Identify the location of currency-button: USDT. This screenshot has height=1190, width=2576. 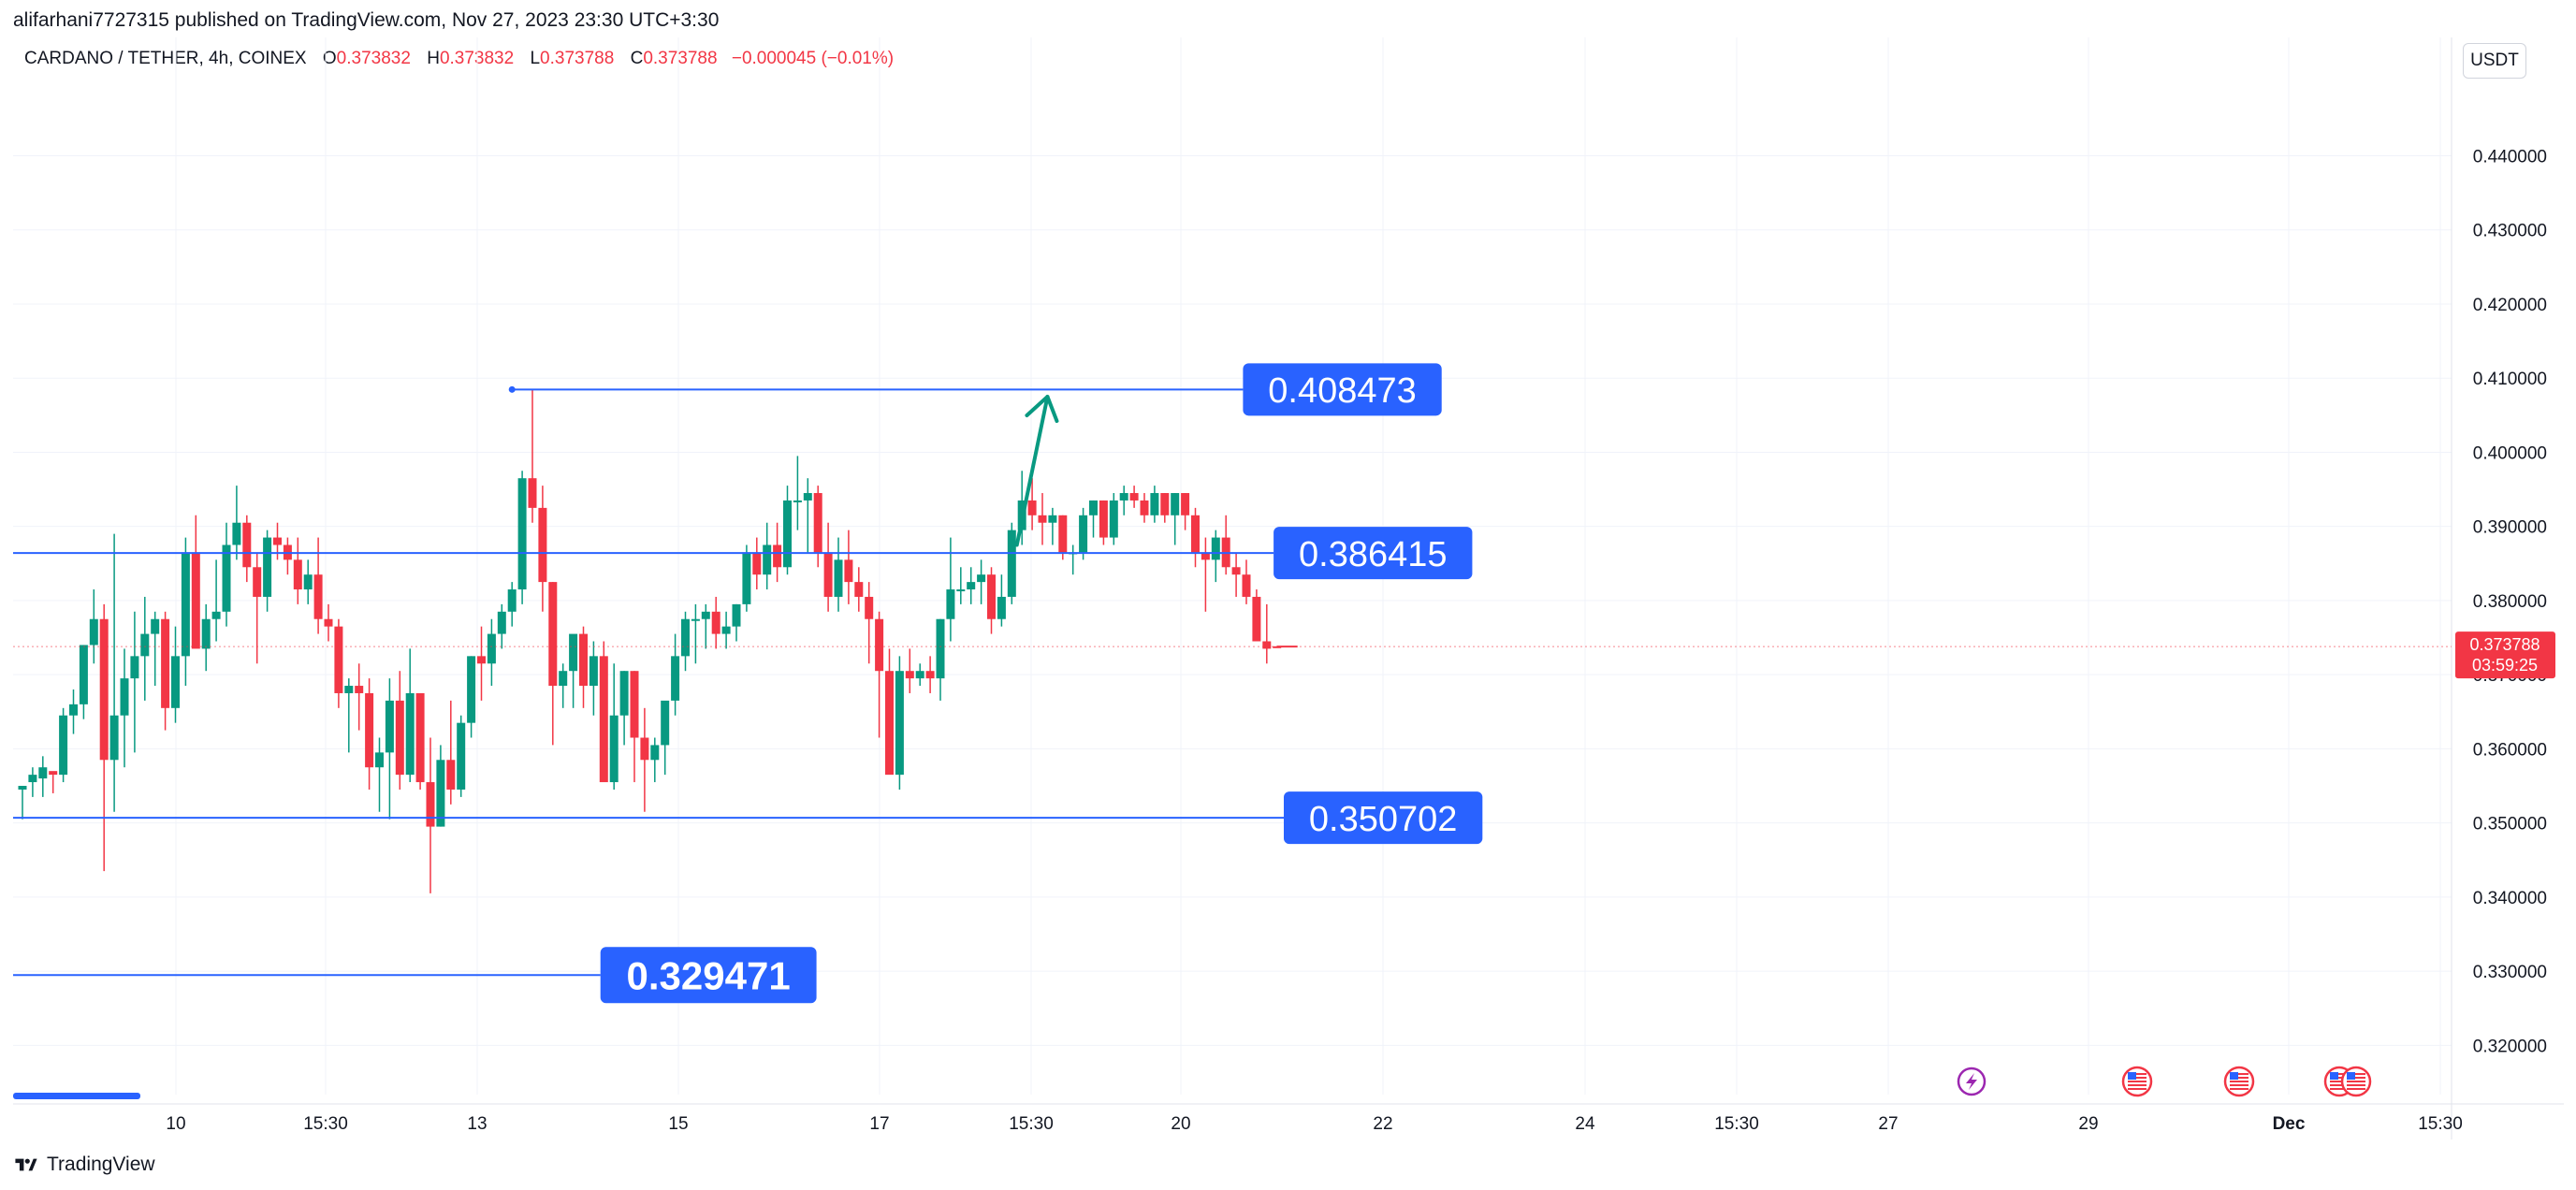
(2494, 61).